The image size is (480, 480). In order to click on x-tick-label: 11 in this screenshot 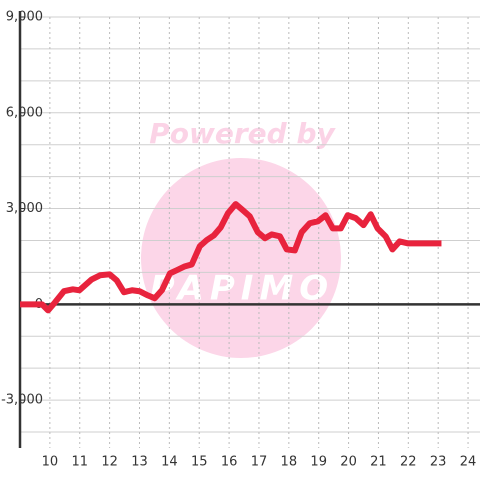, I will do `click(79, 462)`.